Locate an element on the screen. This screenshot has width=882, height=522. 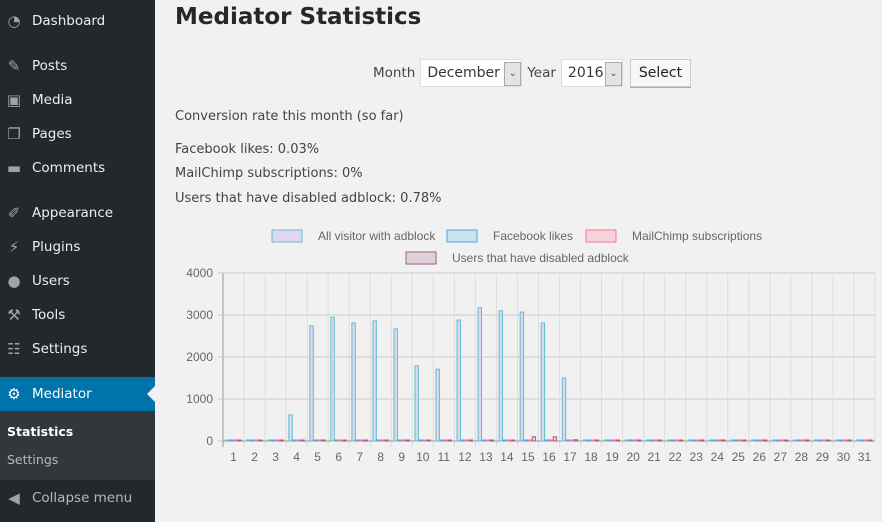
sidebar-item-media: ▣ Media is located at coordinates (77, 100).